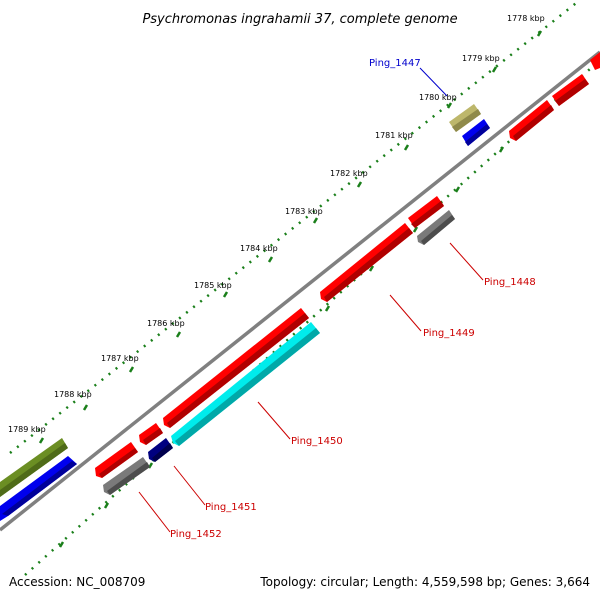  What do you see at coordinates (526, 18) in the screenshot?
I see `tick-label: 1778 kbp` at bounding box center [526, 18].